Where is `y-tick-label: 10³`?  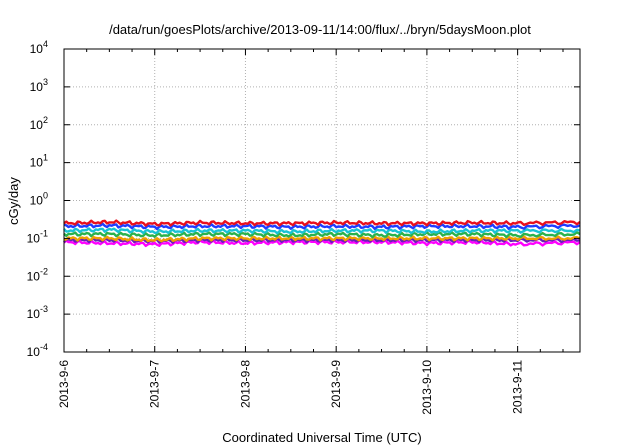
y-tick-label: 10³ is located at coordinates (39, 85).